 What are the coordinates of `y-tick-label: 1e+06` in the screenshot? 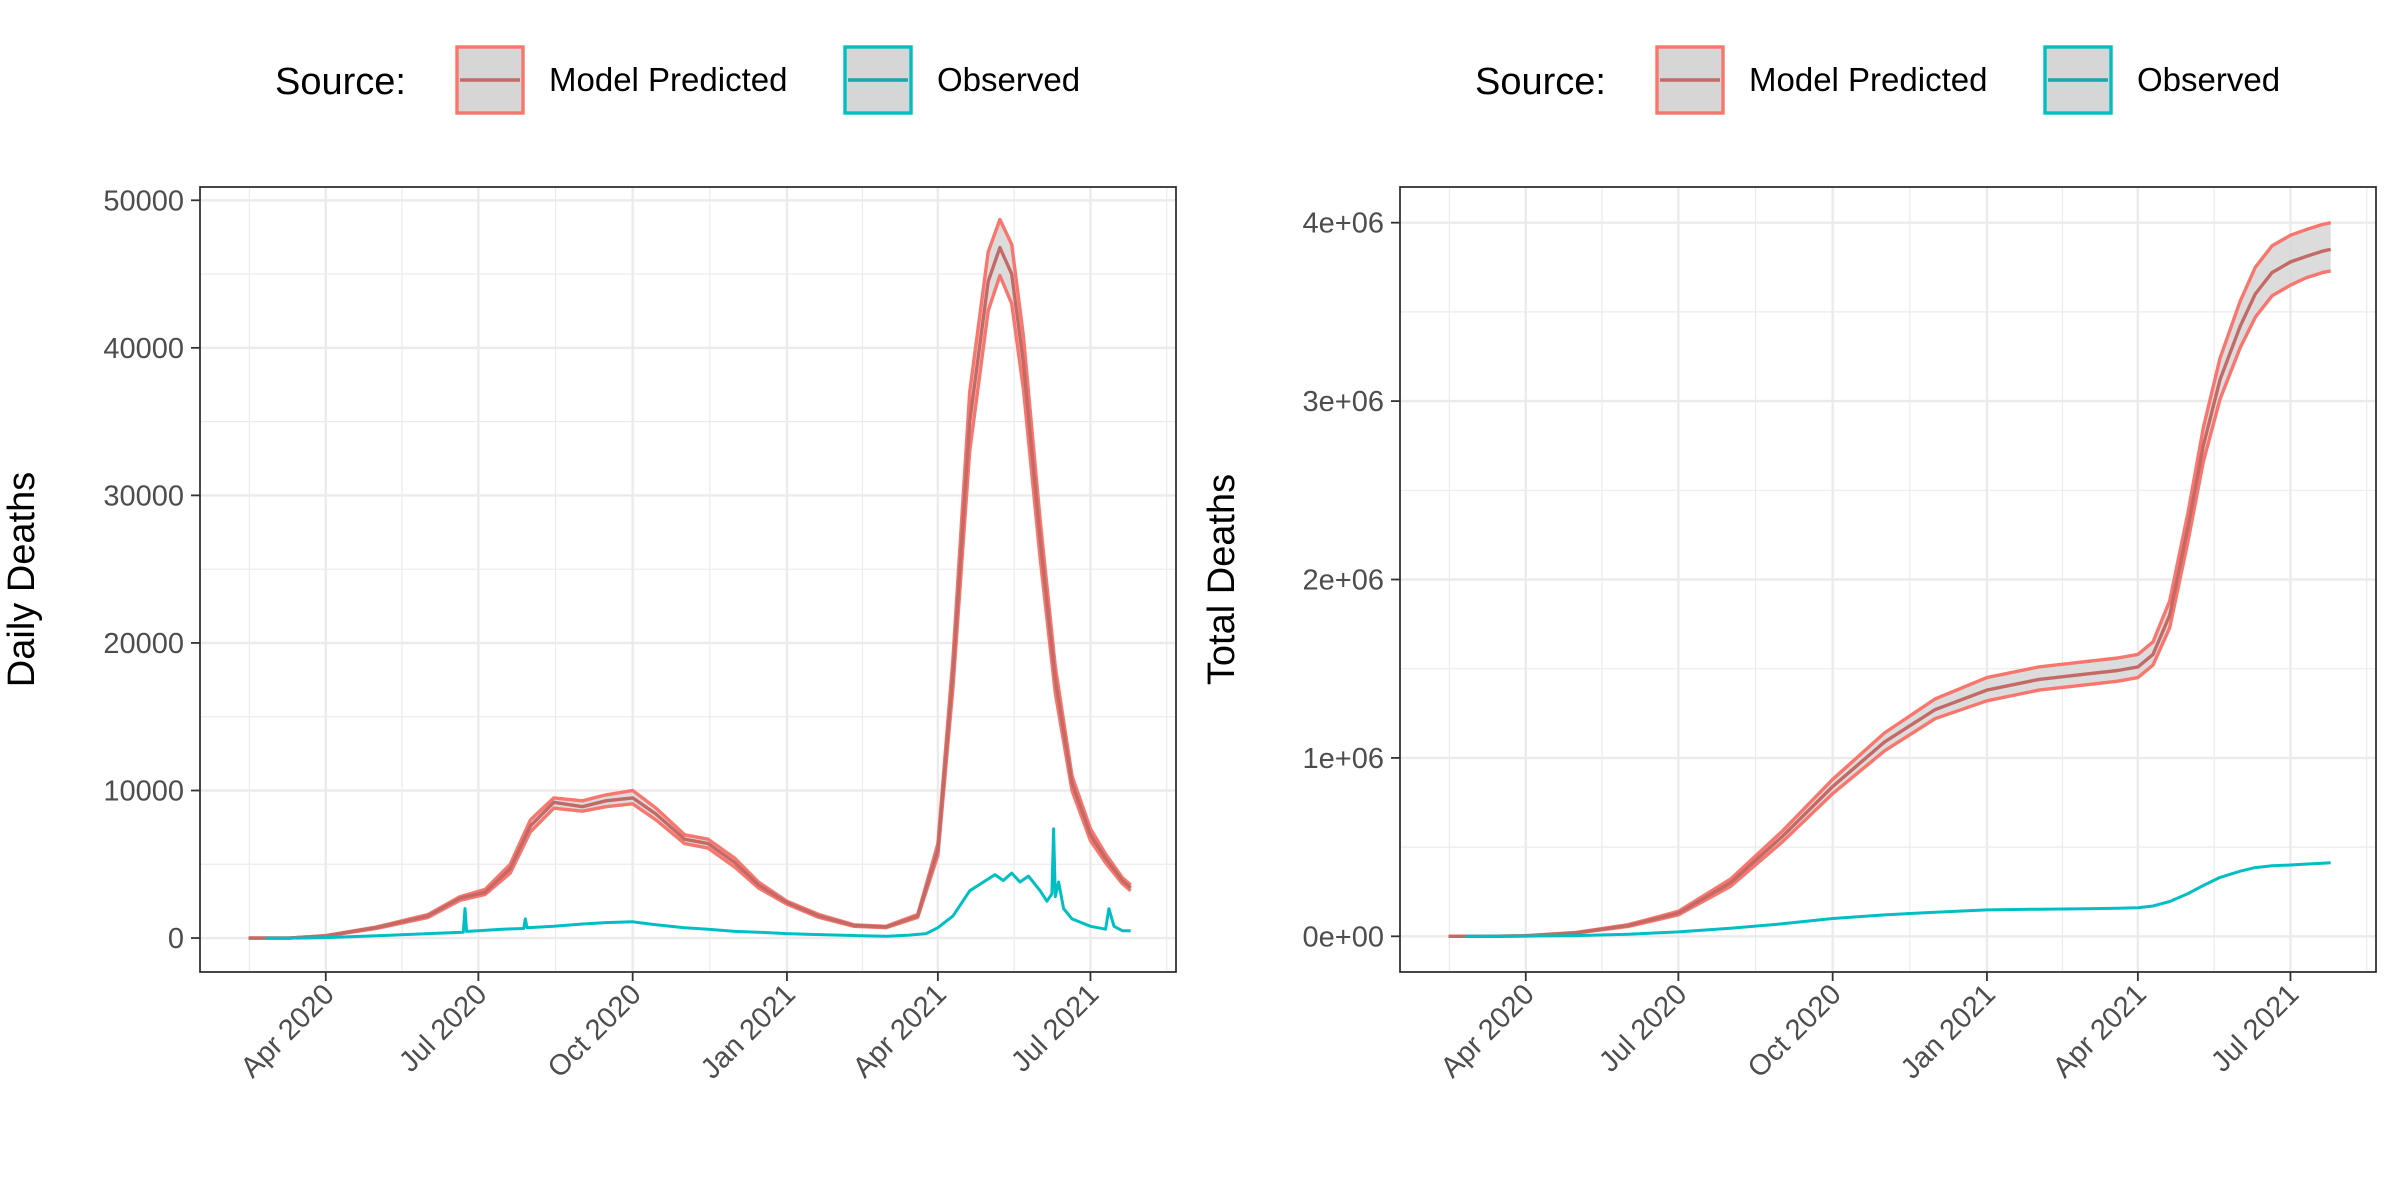 It's located at (1343, 759).